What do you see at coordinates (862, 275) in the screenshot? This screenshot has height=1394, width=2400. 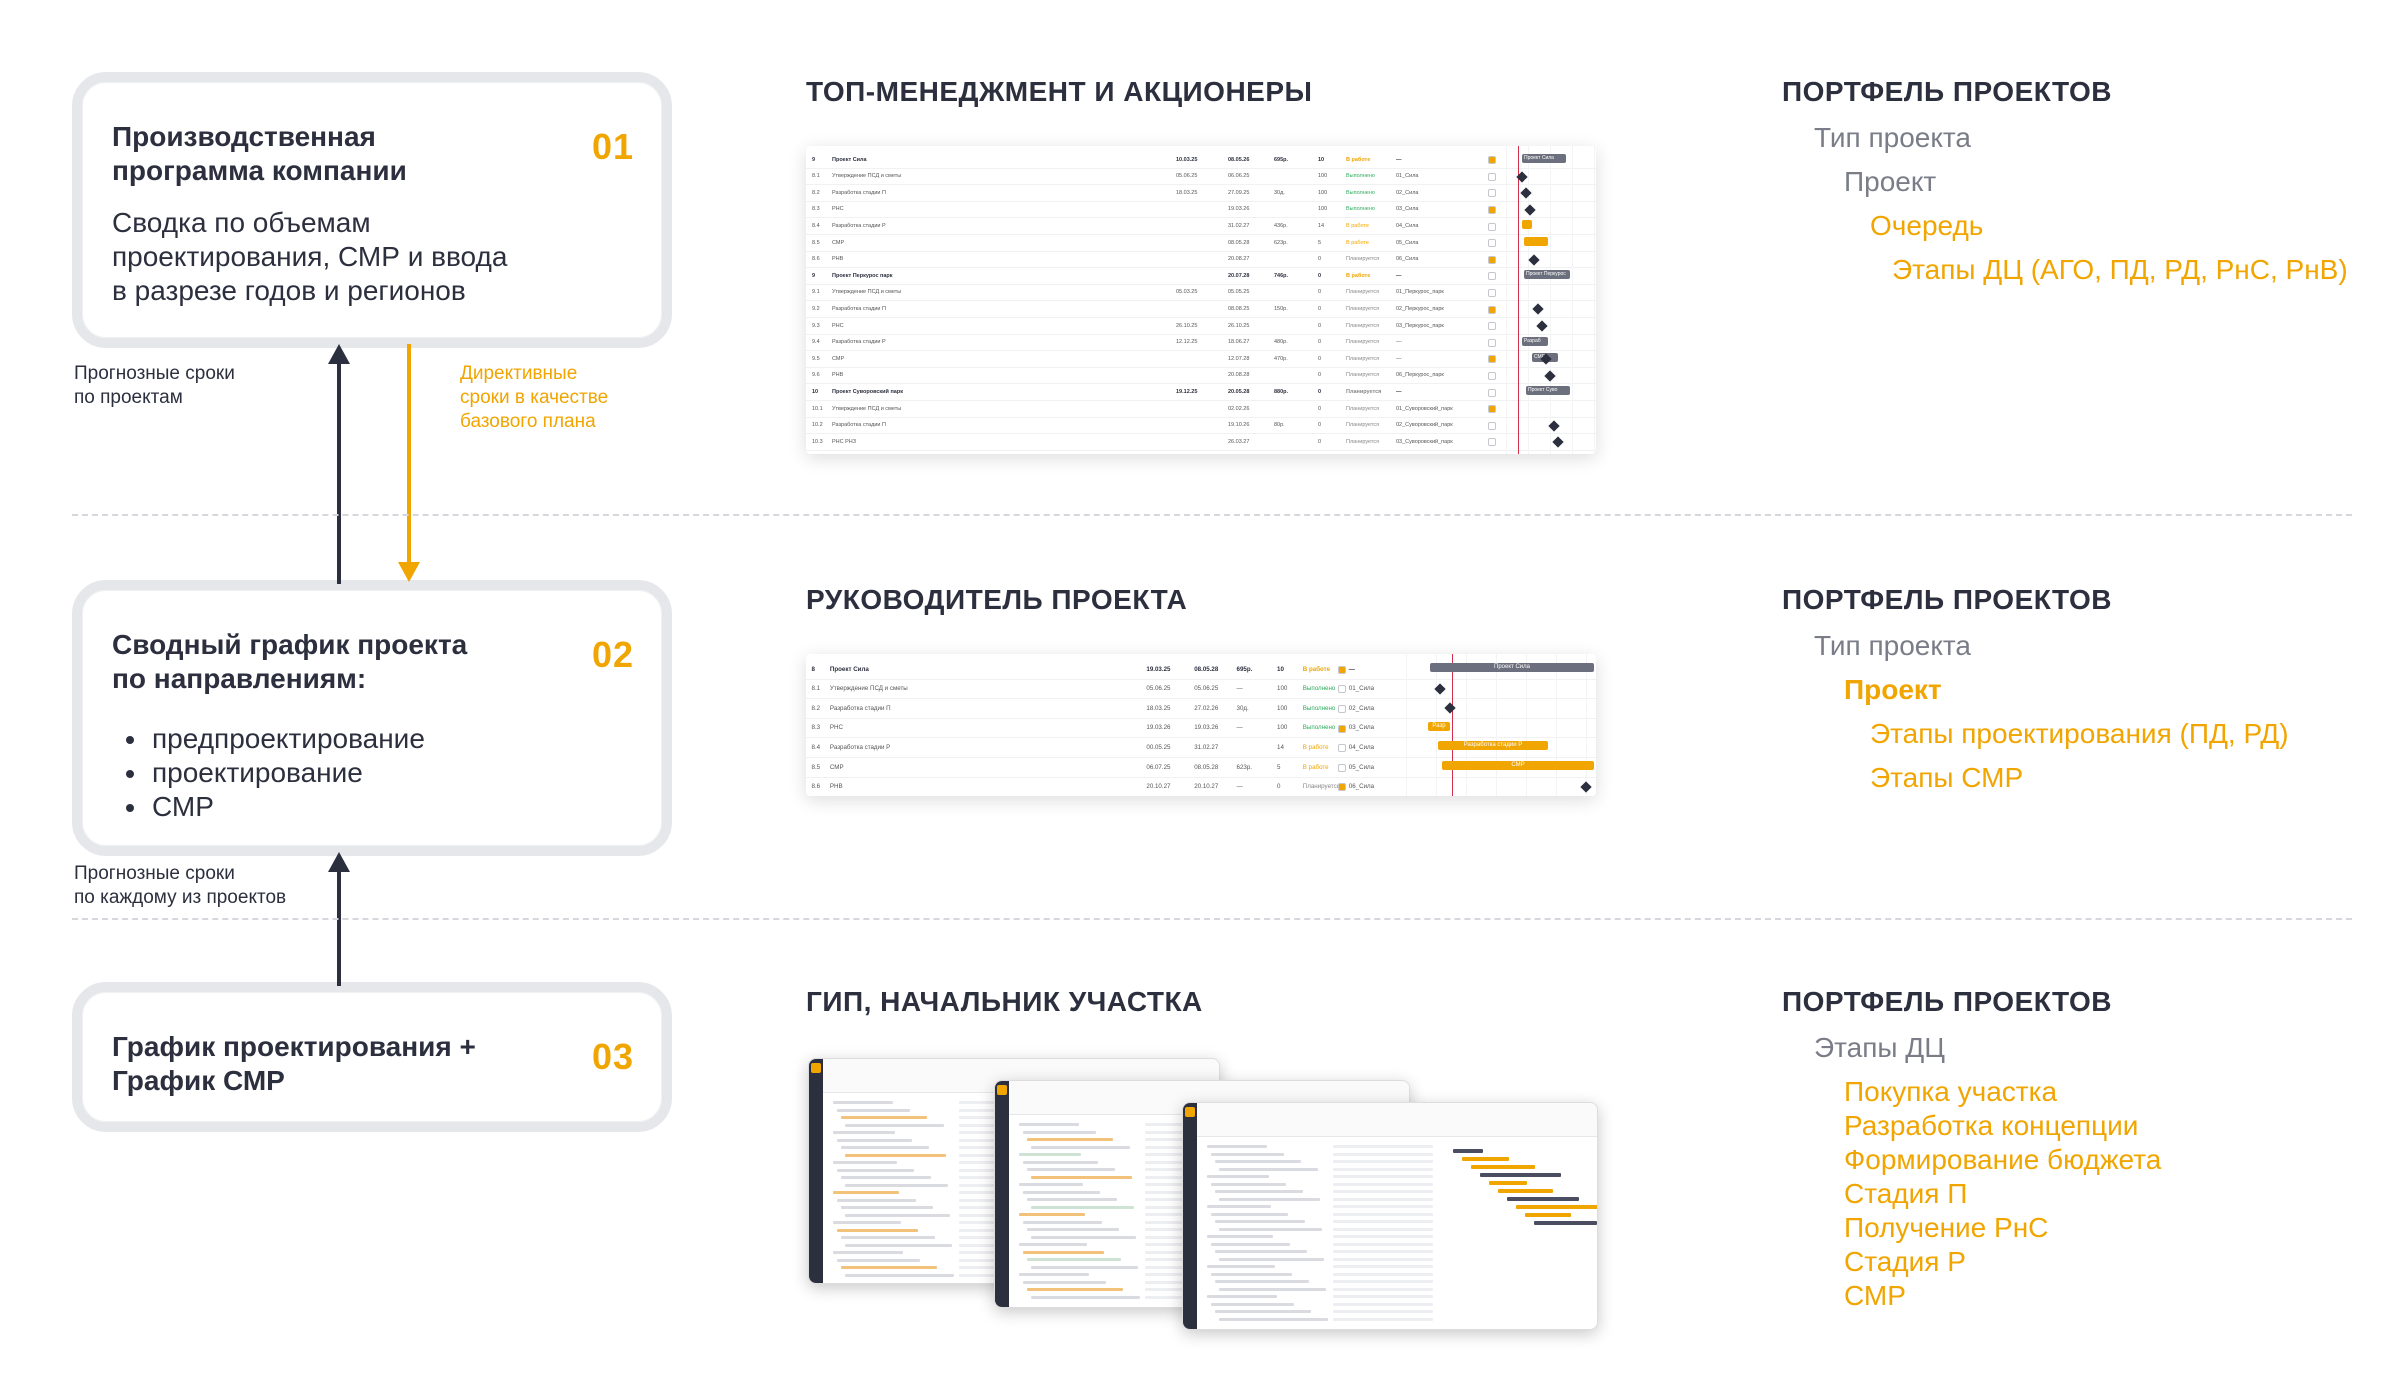 I see `table-cell: Проект Перкурос парк` at bounding box center [862, 275].